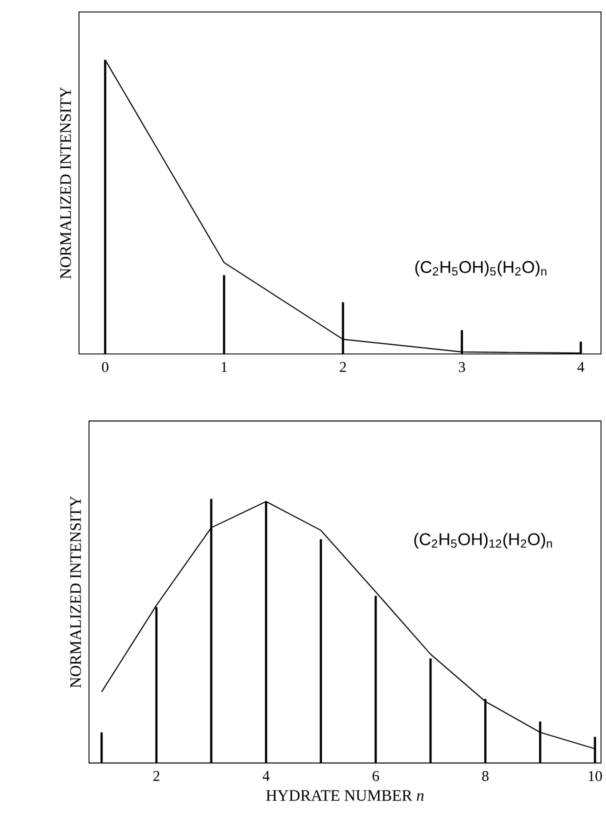 The height and width of the screenshot is (820, 606). I want to click on text: (C$_{2}$H$_{5}$OH)$_{5}$(H$_{2}$O)$_{n}$, so click(480, 268).